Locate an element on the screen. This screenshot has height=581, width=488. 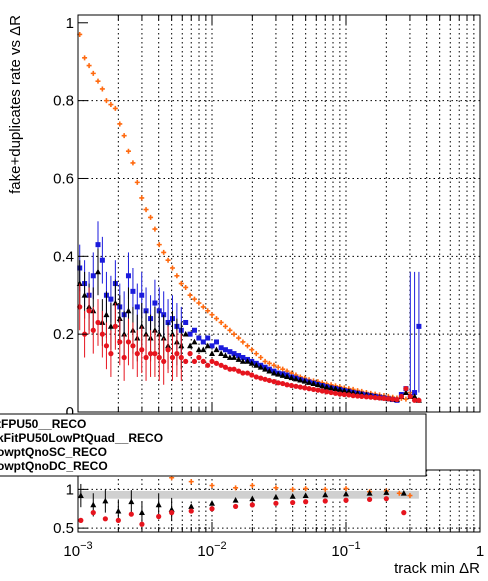
legend-entry-3: owptQnoSC_RECO is located at coordinates (53, 452).